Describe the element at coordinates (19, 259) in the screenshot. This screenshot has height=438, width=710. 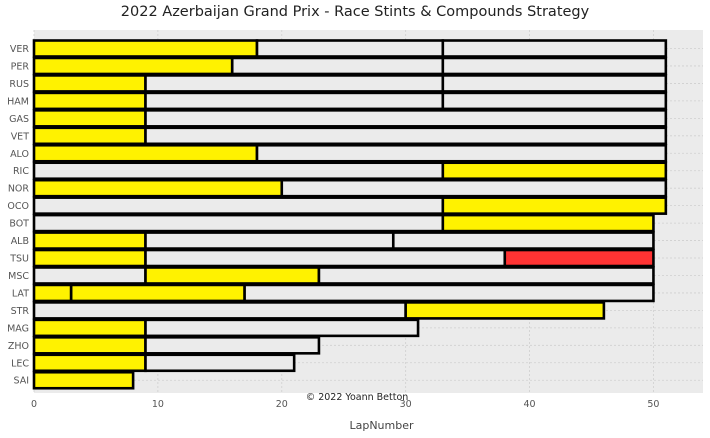
I see `y-tick-label-tsu: TSU` at that location.